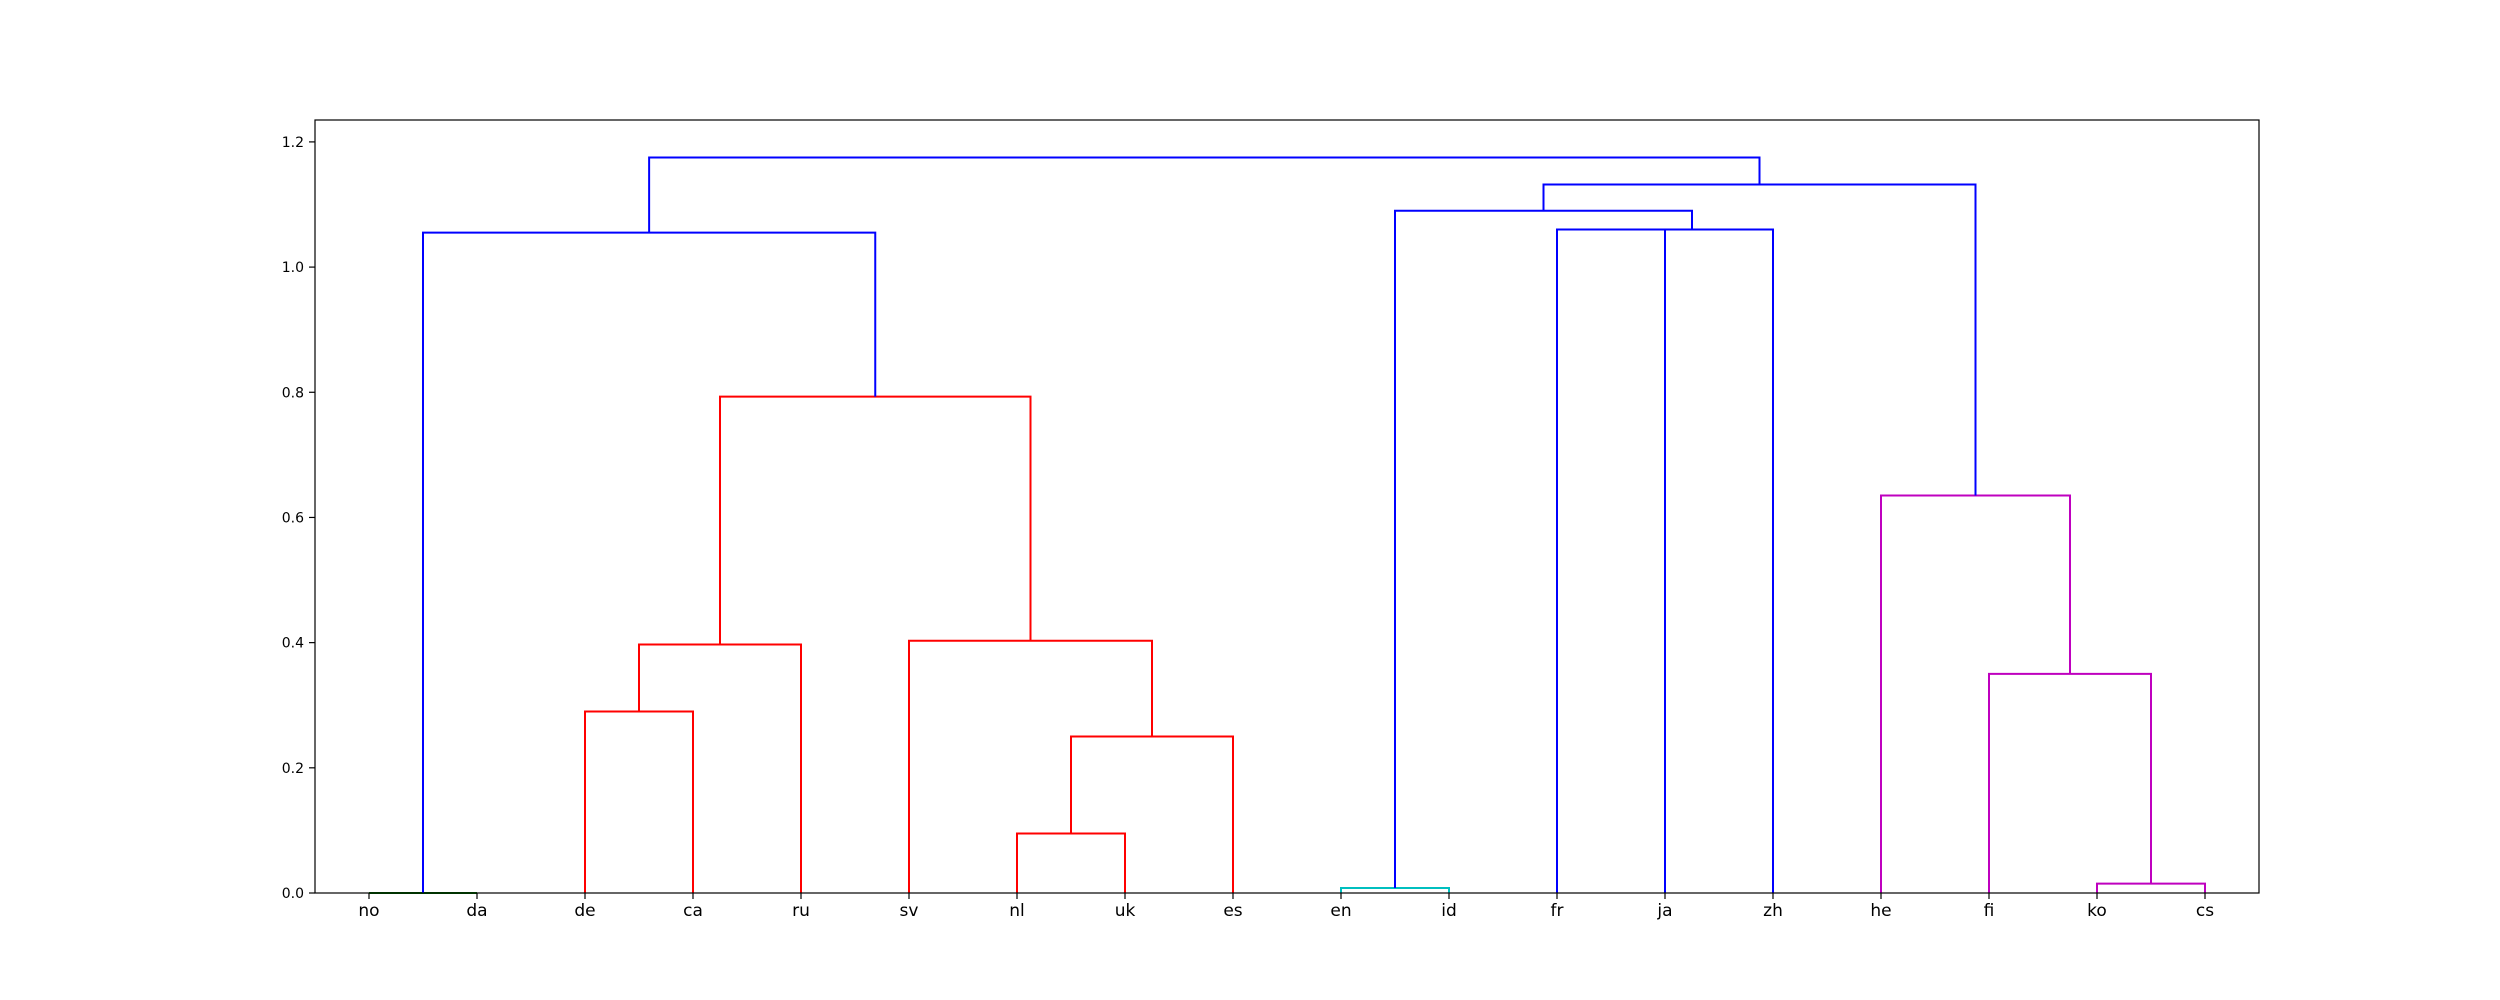  Describe the element at coordinates (1204, 194) in the screenshot. I see `link-m8-m16` at that location.